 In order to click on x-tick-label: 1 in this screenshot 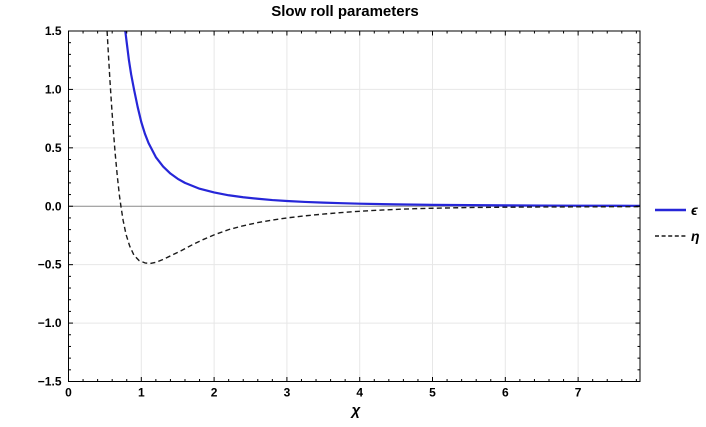, I will do `click(141, 393)`.